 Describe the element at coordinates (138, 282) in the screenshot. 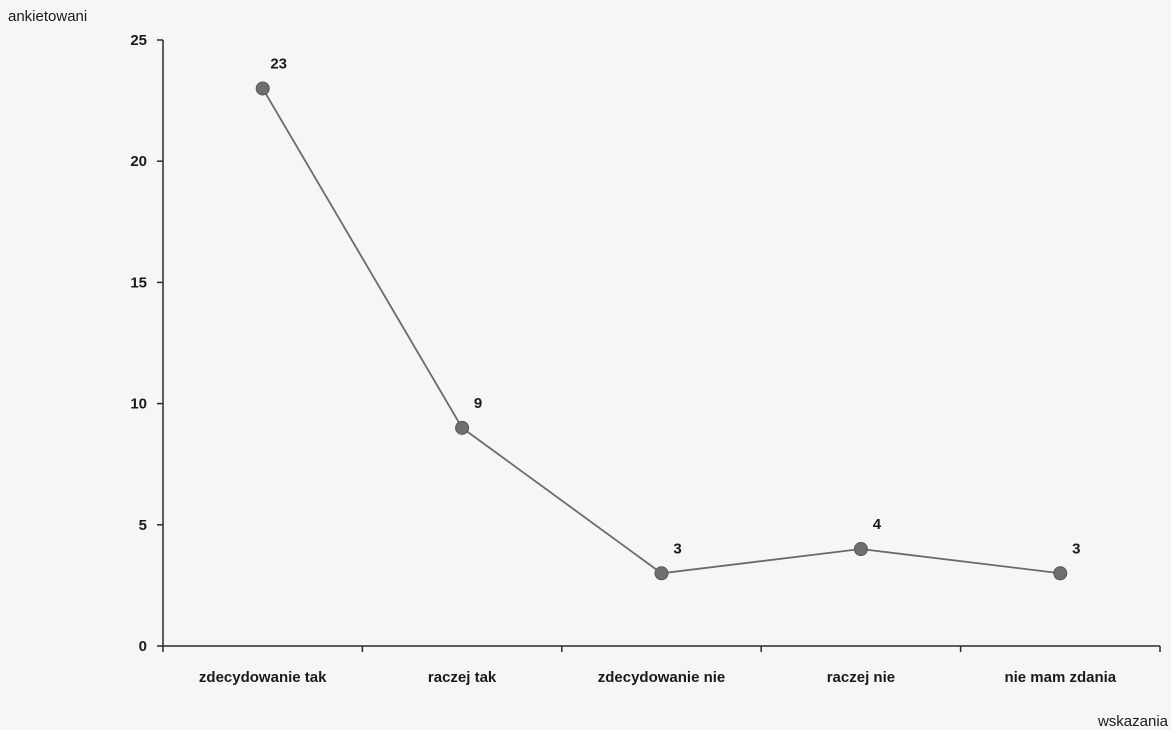

I see `y-tick-label: 15` at that location.